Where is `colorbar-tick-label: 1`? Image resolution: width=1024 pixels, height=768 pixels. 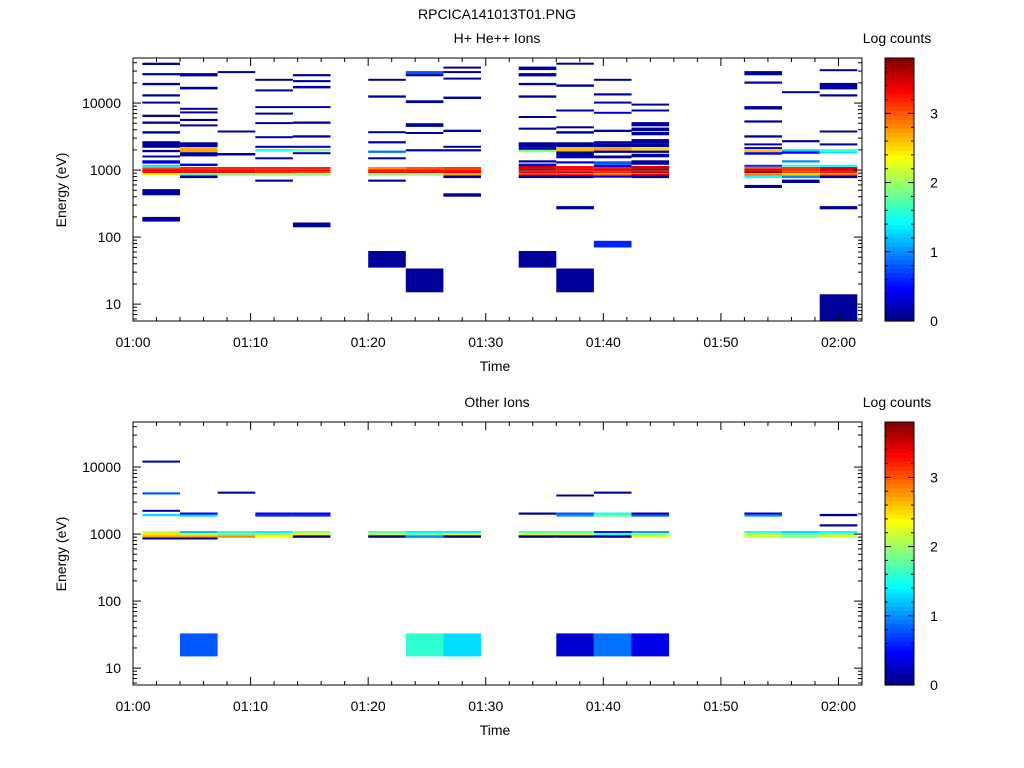 colorbar-tick-label: 1 is located at coordinates (934, 616).